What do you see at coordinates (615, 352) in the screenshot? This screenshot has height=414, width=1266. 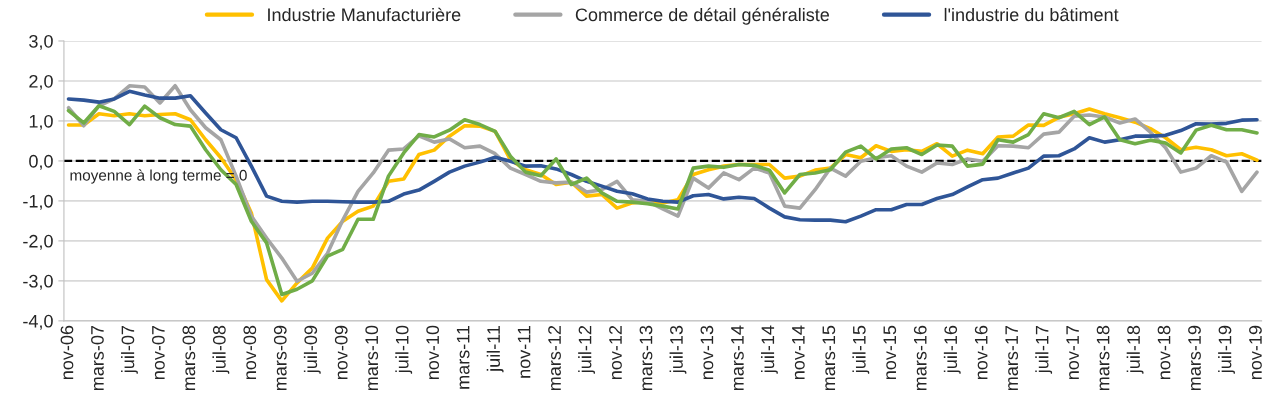 I see `x-tick-label: nov-12` at bounding box center [615, 352].